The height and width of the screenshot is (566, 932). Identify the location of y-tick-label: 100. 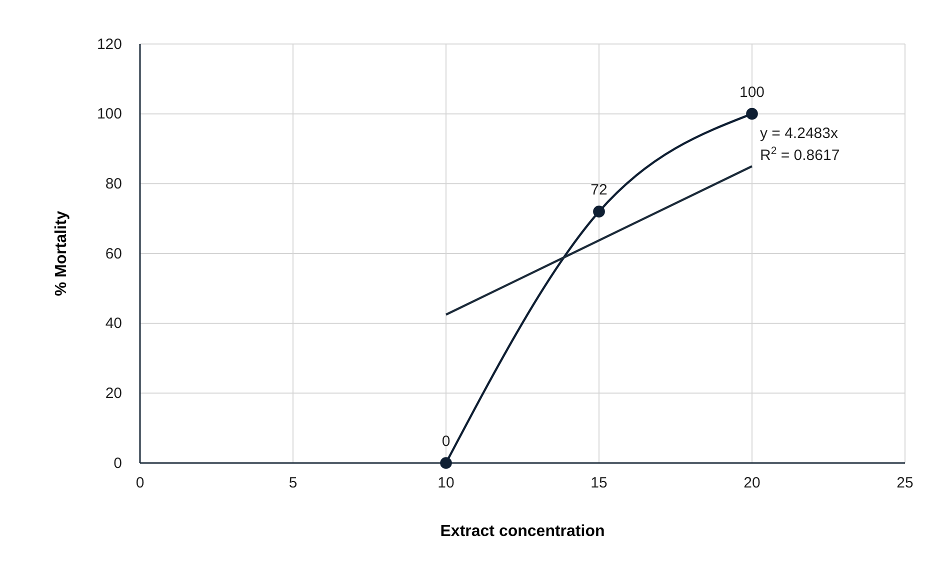
(109, 114).